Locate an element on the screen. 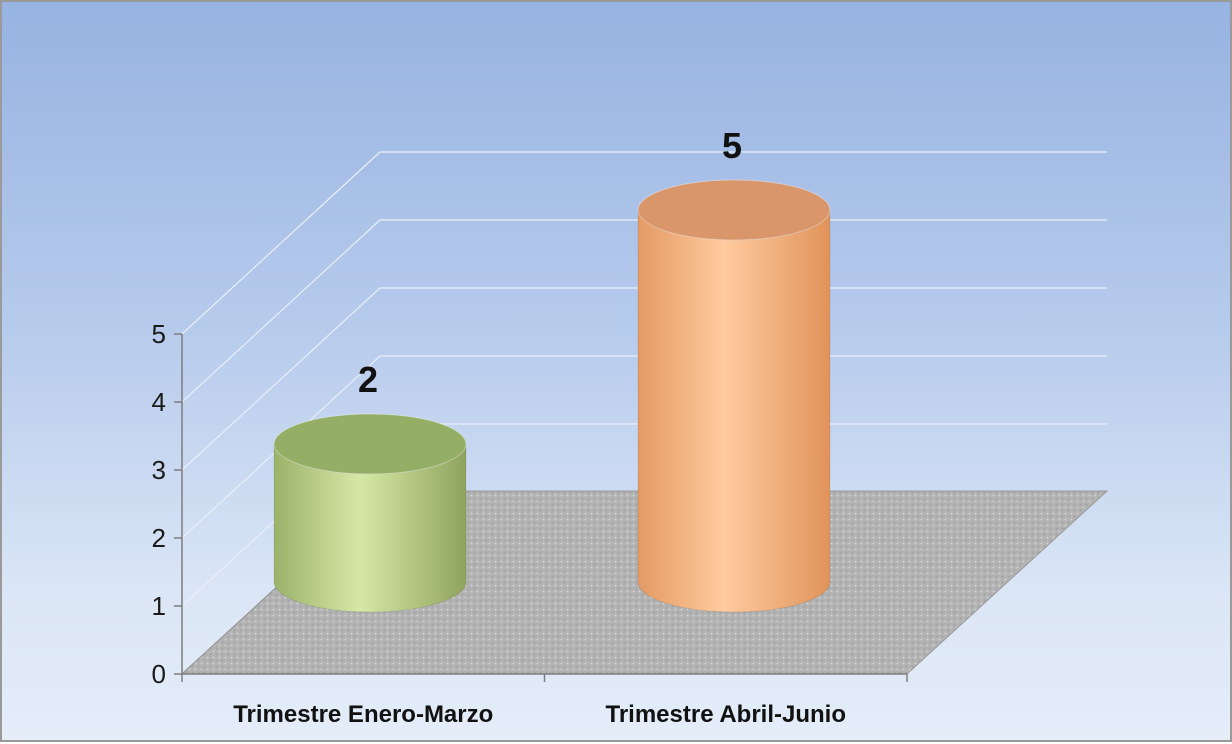 This screenshot has width=1232, height=744. labels: 25 is located at coordinates (550, 262).